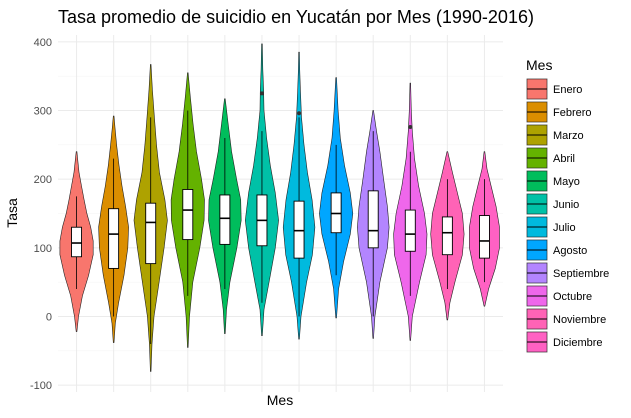 The image size is (631, 418). What do you see at coordinates (567, 90) in the screenshot?
I see `legend-label: Enero` at bounding box center [567, 90].